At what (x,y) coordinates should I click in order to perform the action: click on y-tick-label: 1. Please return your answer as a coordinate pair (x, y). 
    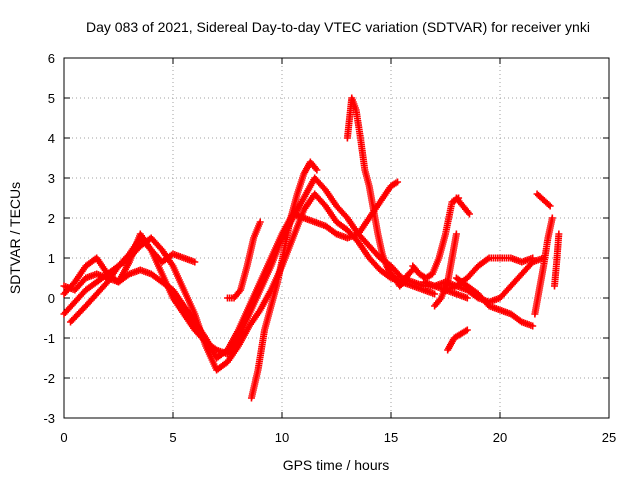
    Looking at the image, I should click on (51, 258).